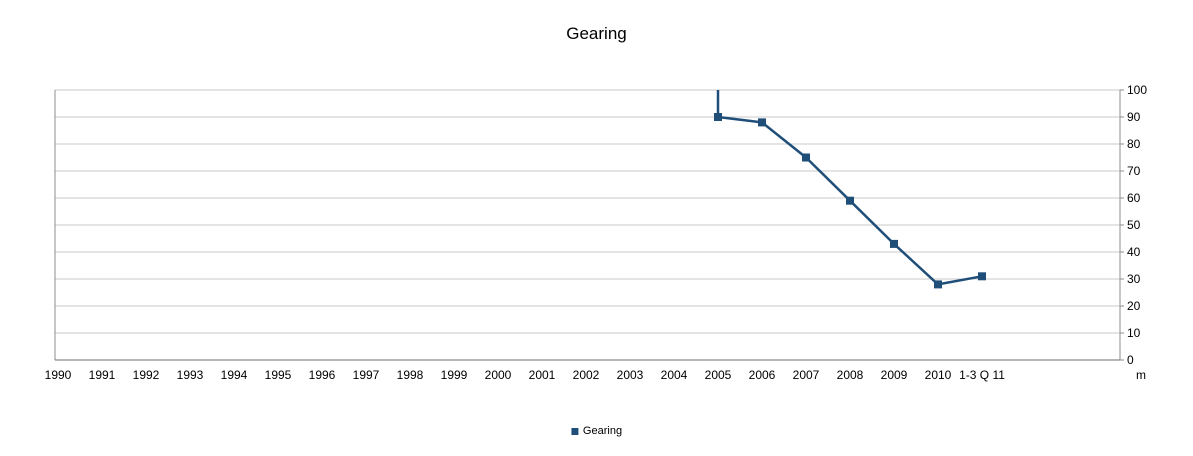 The image size is (1193, 456). What do you see at coordinates (982, 375) in the screenshot?
I see `x-axis-label: 1-3 Q 11` at bounding box center [982, 375].